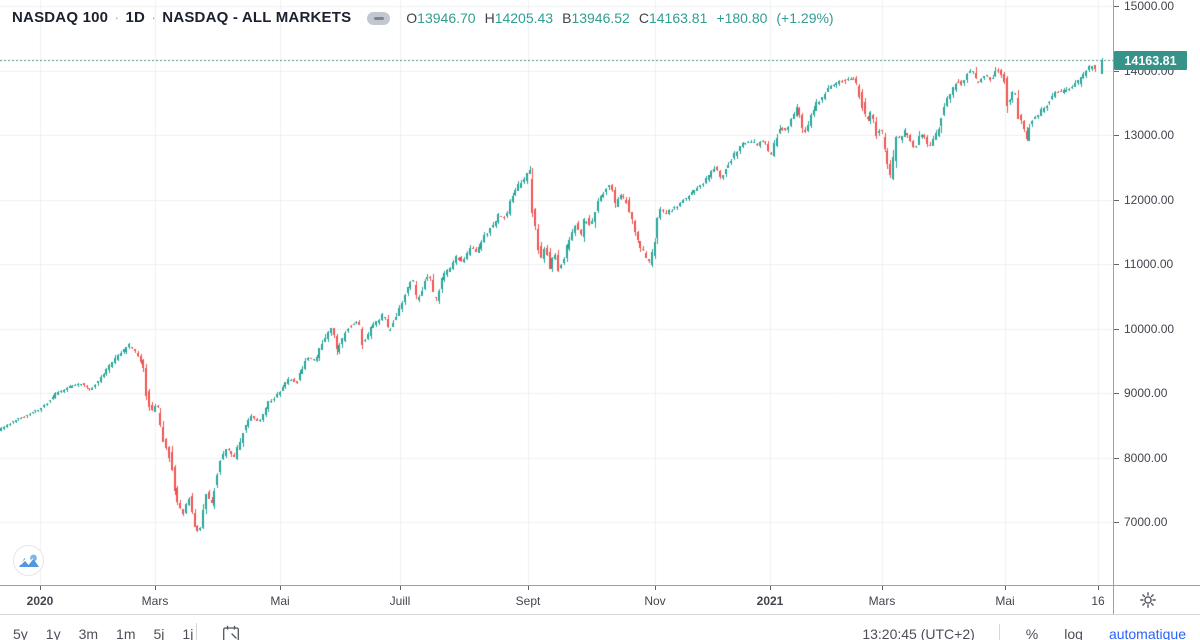  Describe the element at coordinates (1146, 457) in the screenshot. I see `price-axis-label: 8000.00` at that location.